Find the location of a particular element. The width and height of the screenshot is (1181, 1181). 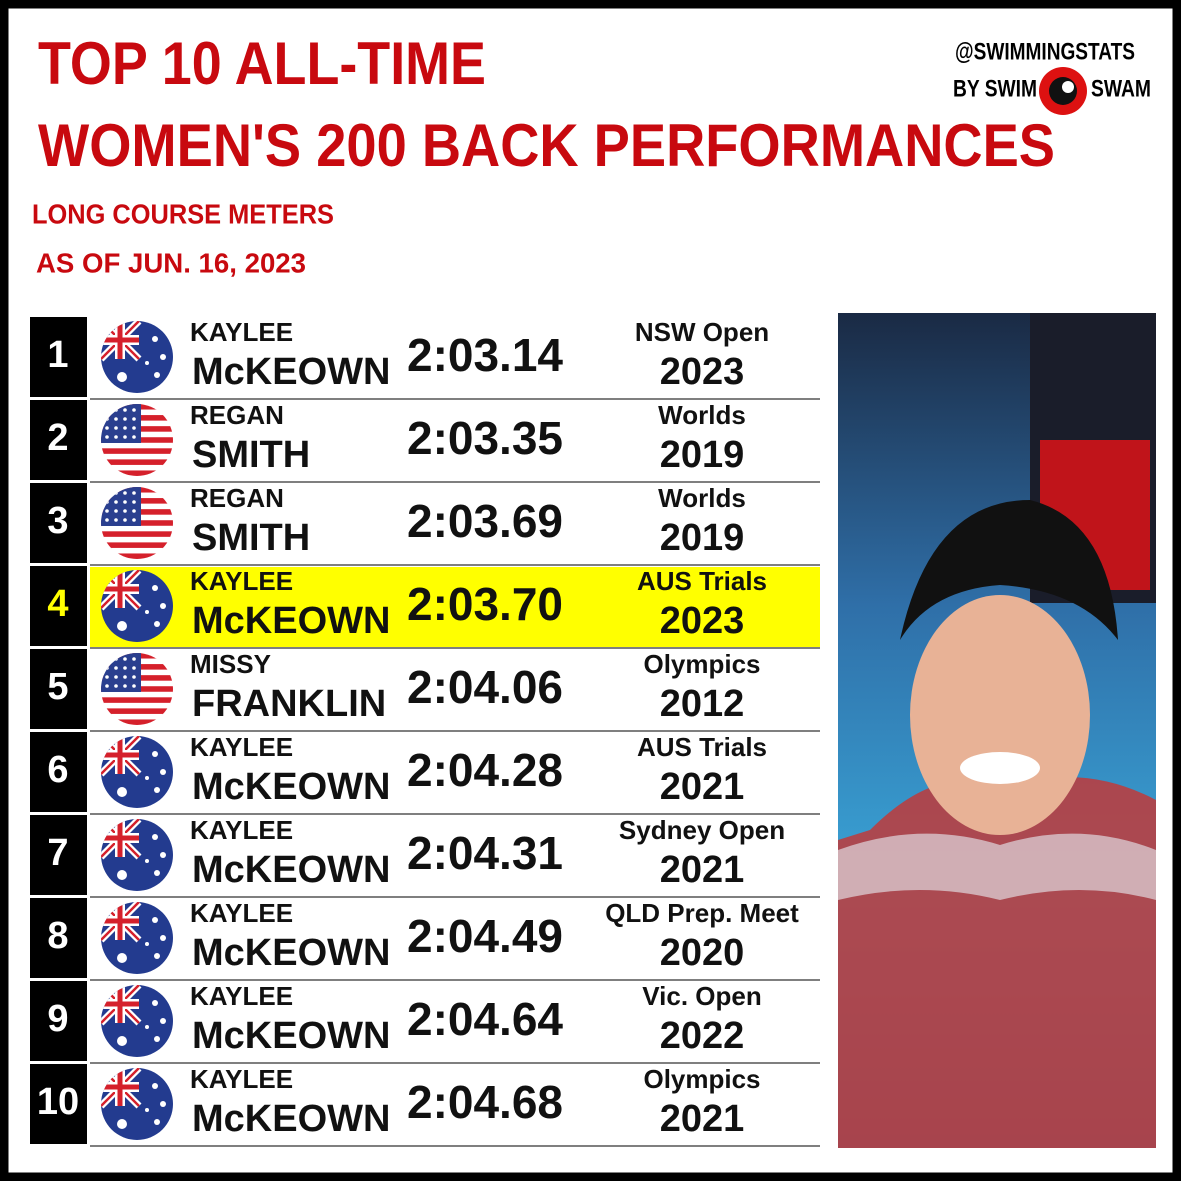

rank: 5 is located at coordinates (57, 687).